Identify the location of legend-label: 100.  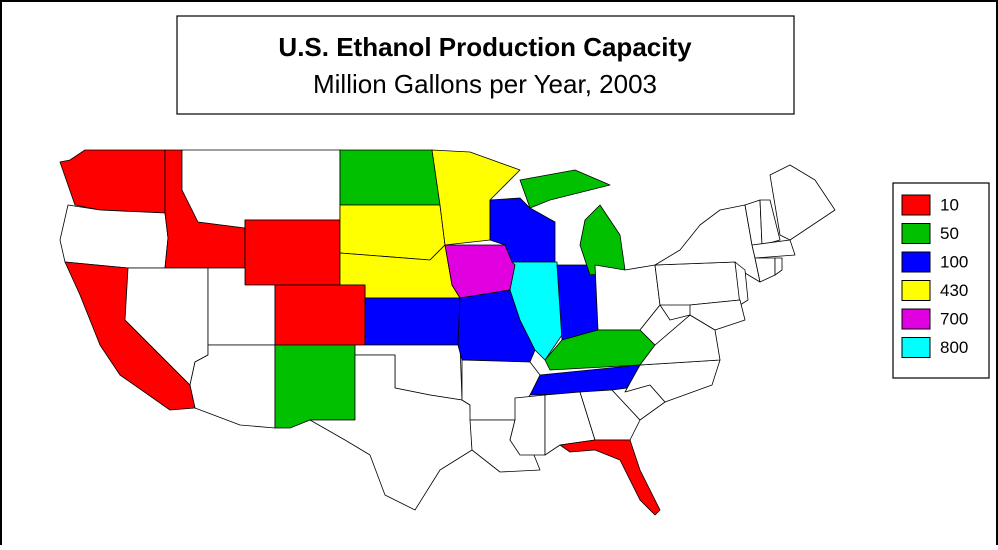
(954, 261).